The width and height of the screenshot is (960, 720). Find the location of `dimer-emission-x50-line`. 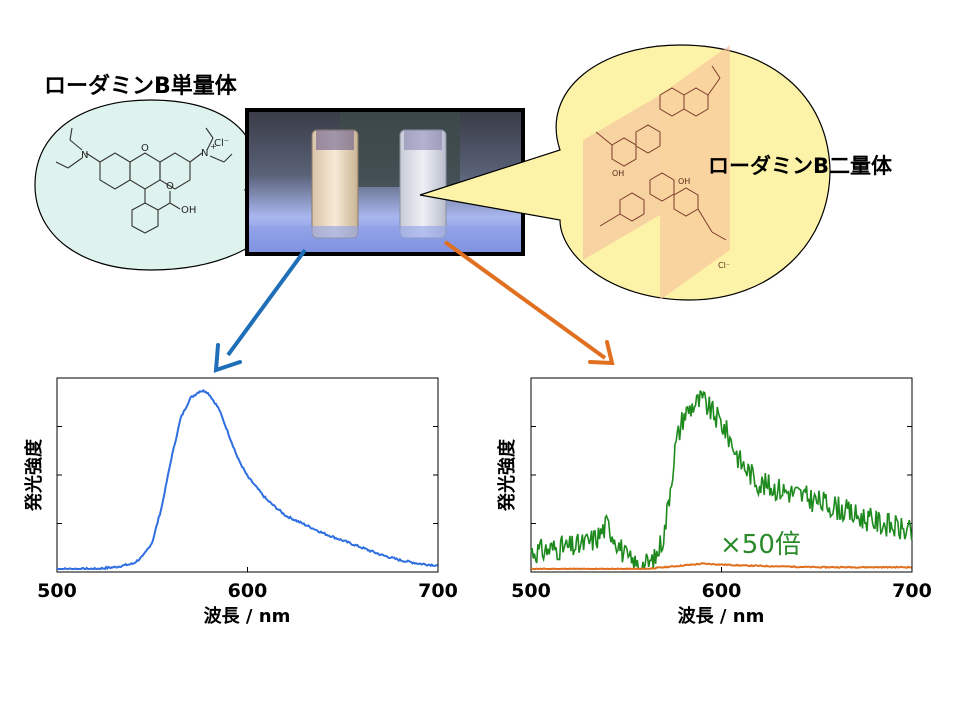

dimer-emission-x50-line is located at coordinates (721, 479).